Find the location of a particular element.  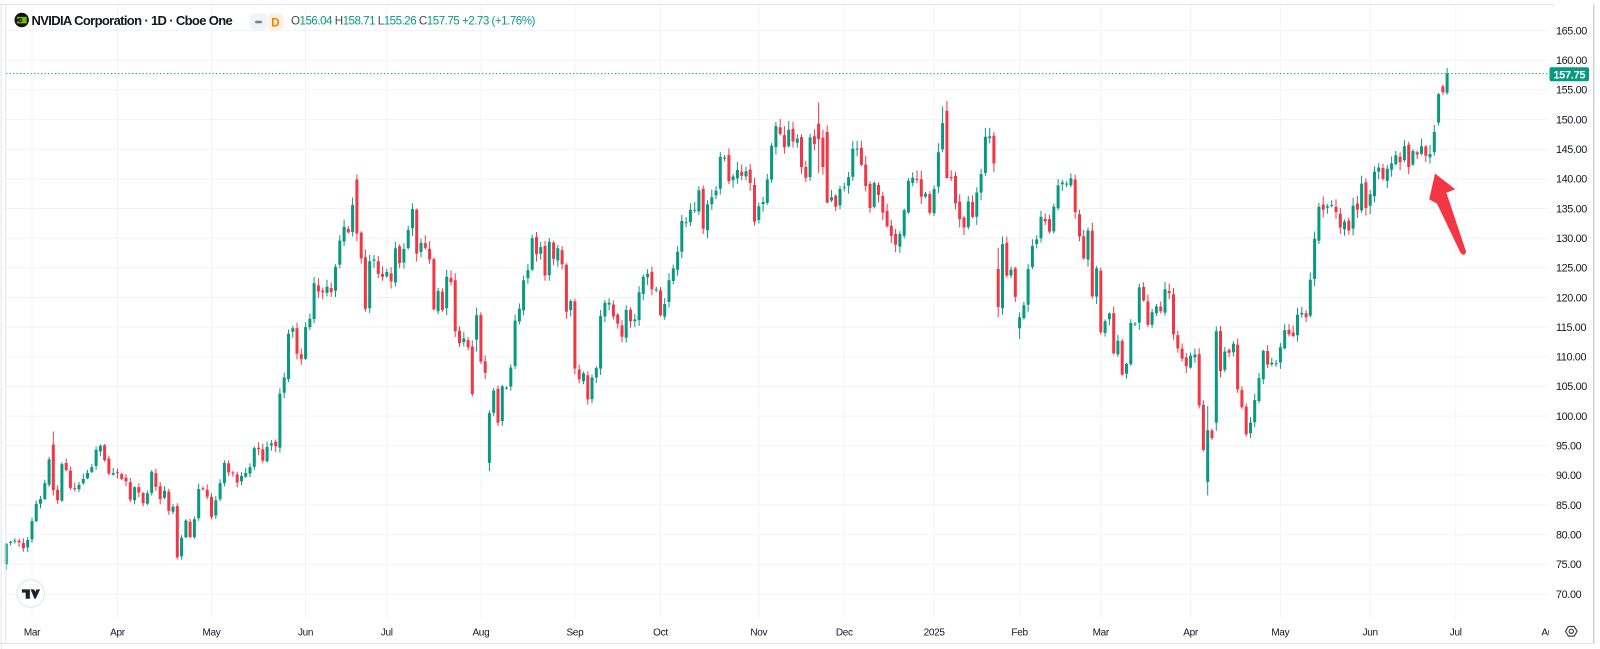

svg-text: 75.00 is located at coordinates (1569, 565).